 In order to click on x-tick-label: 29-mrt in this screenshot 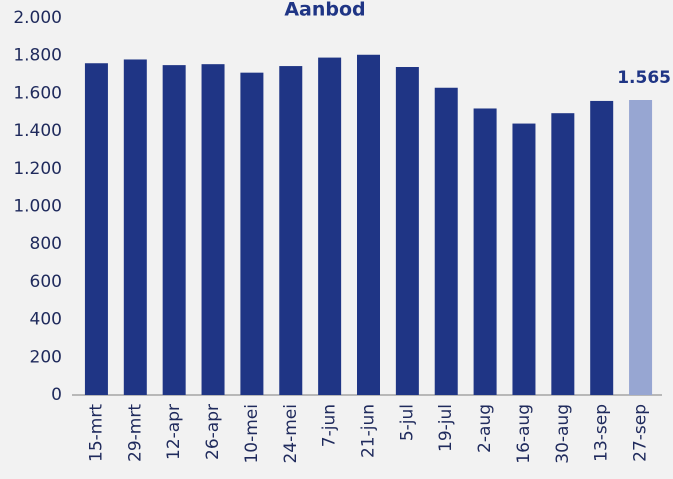, I will do `click(135, 433)`.